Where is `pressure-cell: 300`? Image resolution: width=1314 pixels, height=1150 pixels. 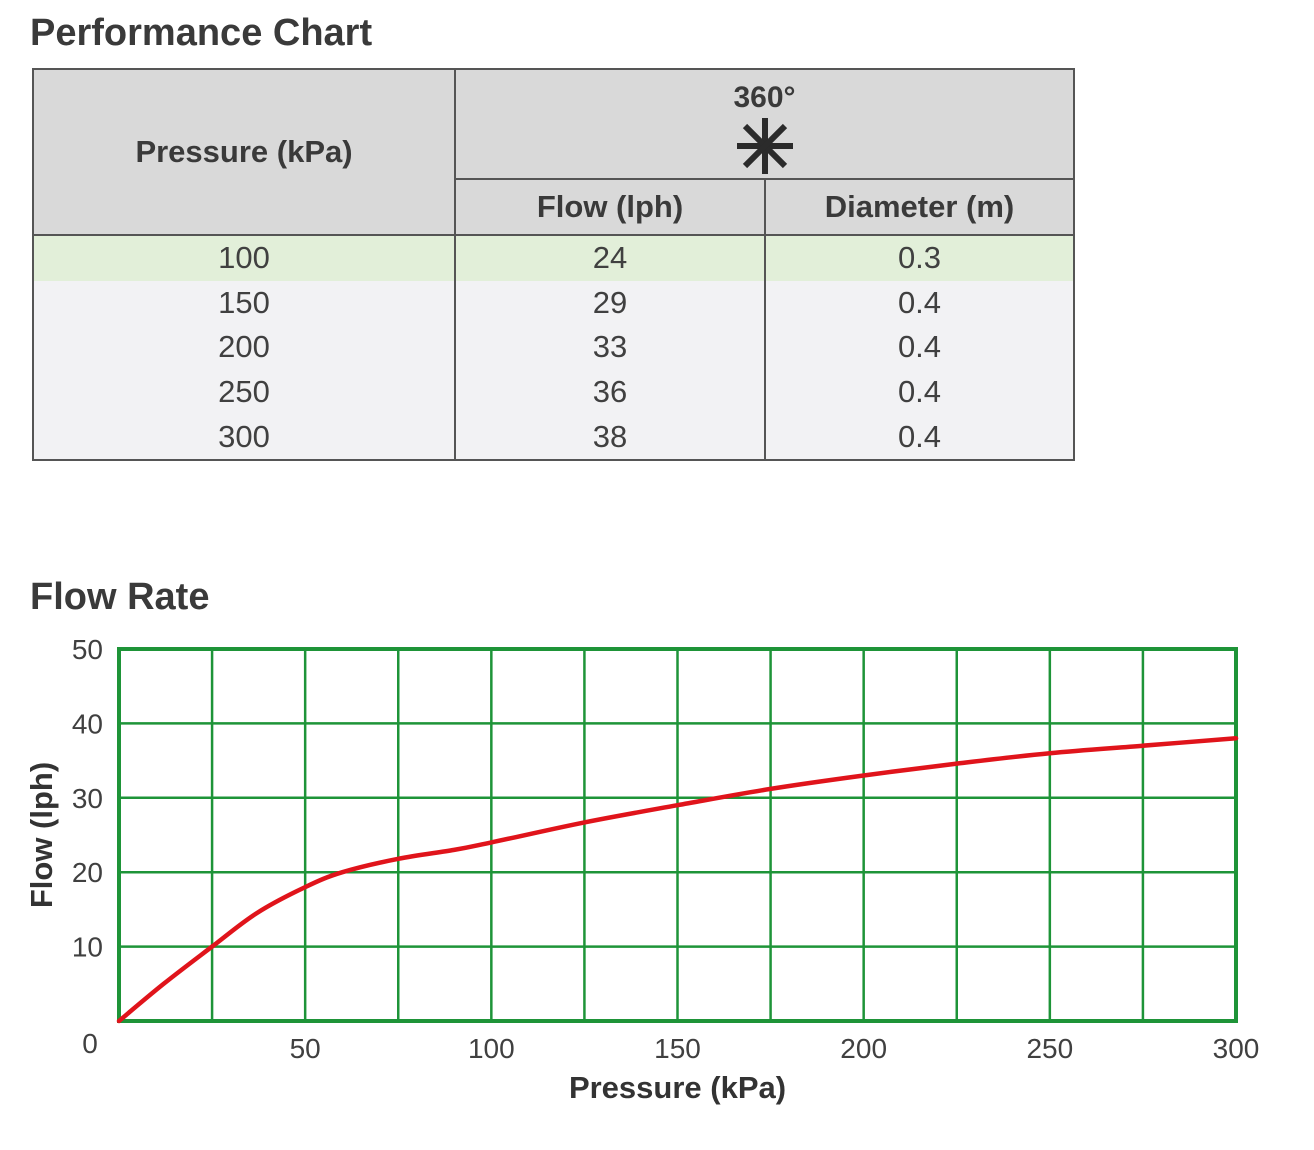
pressure-cell: 300 is located at coordinates (244, 437).